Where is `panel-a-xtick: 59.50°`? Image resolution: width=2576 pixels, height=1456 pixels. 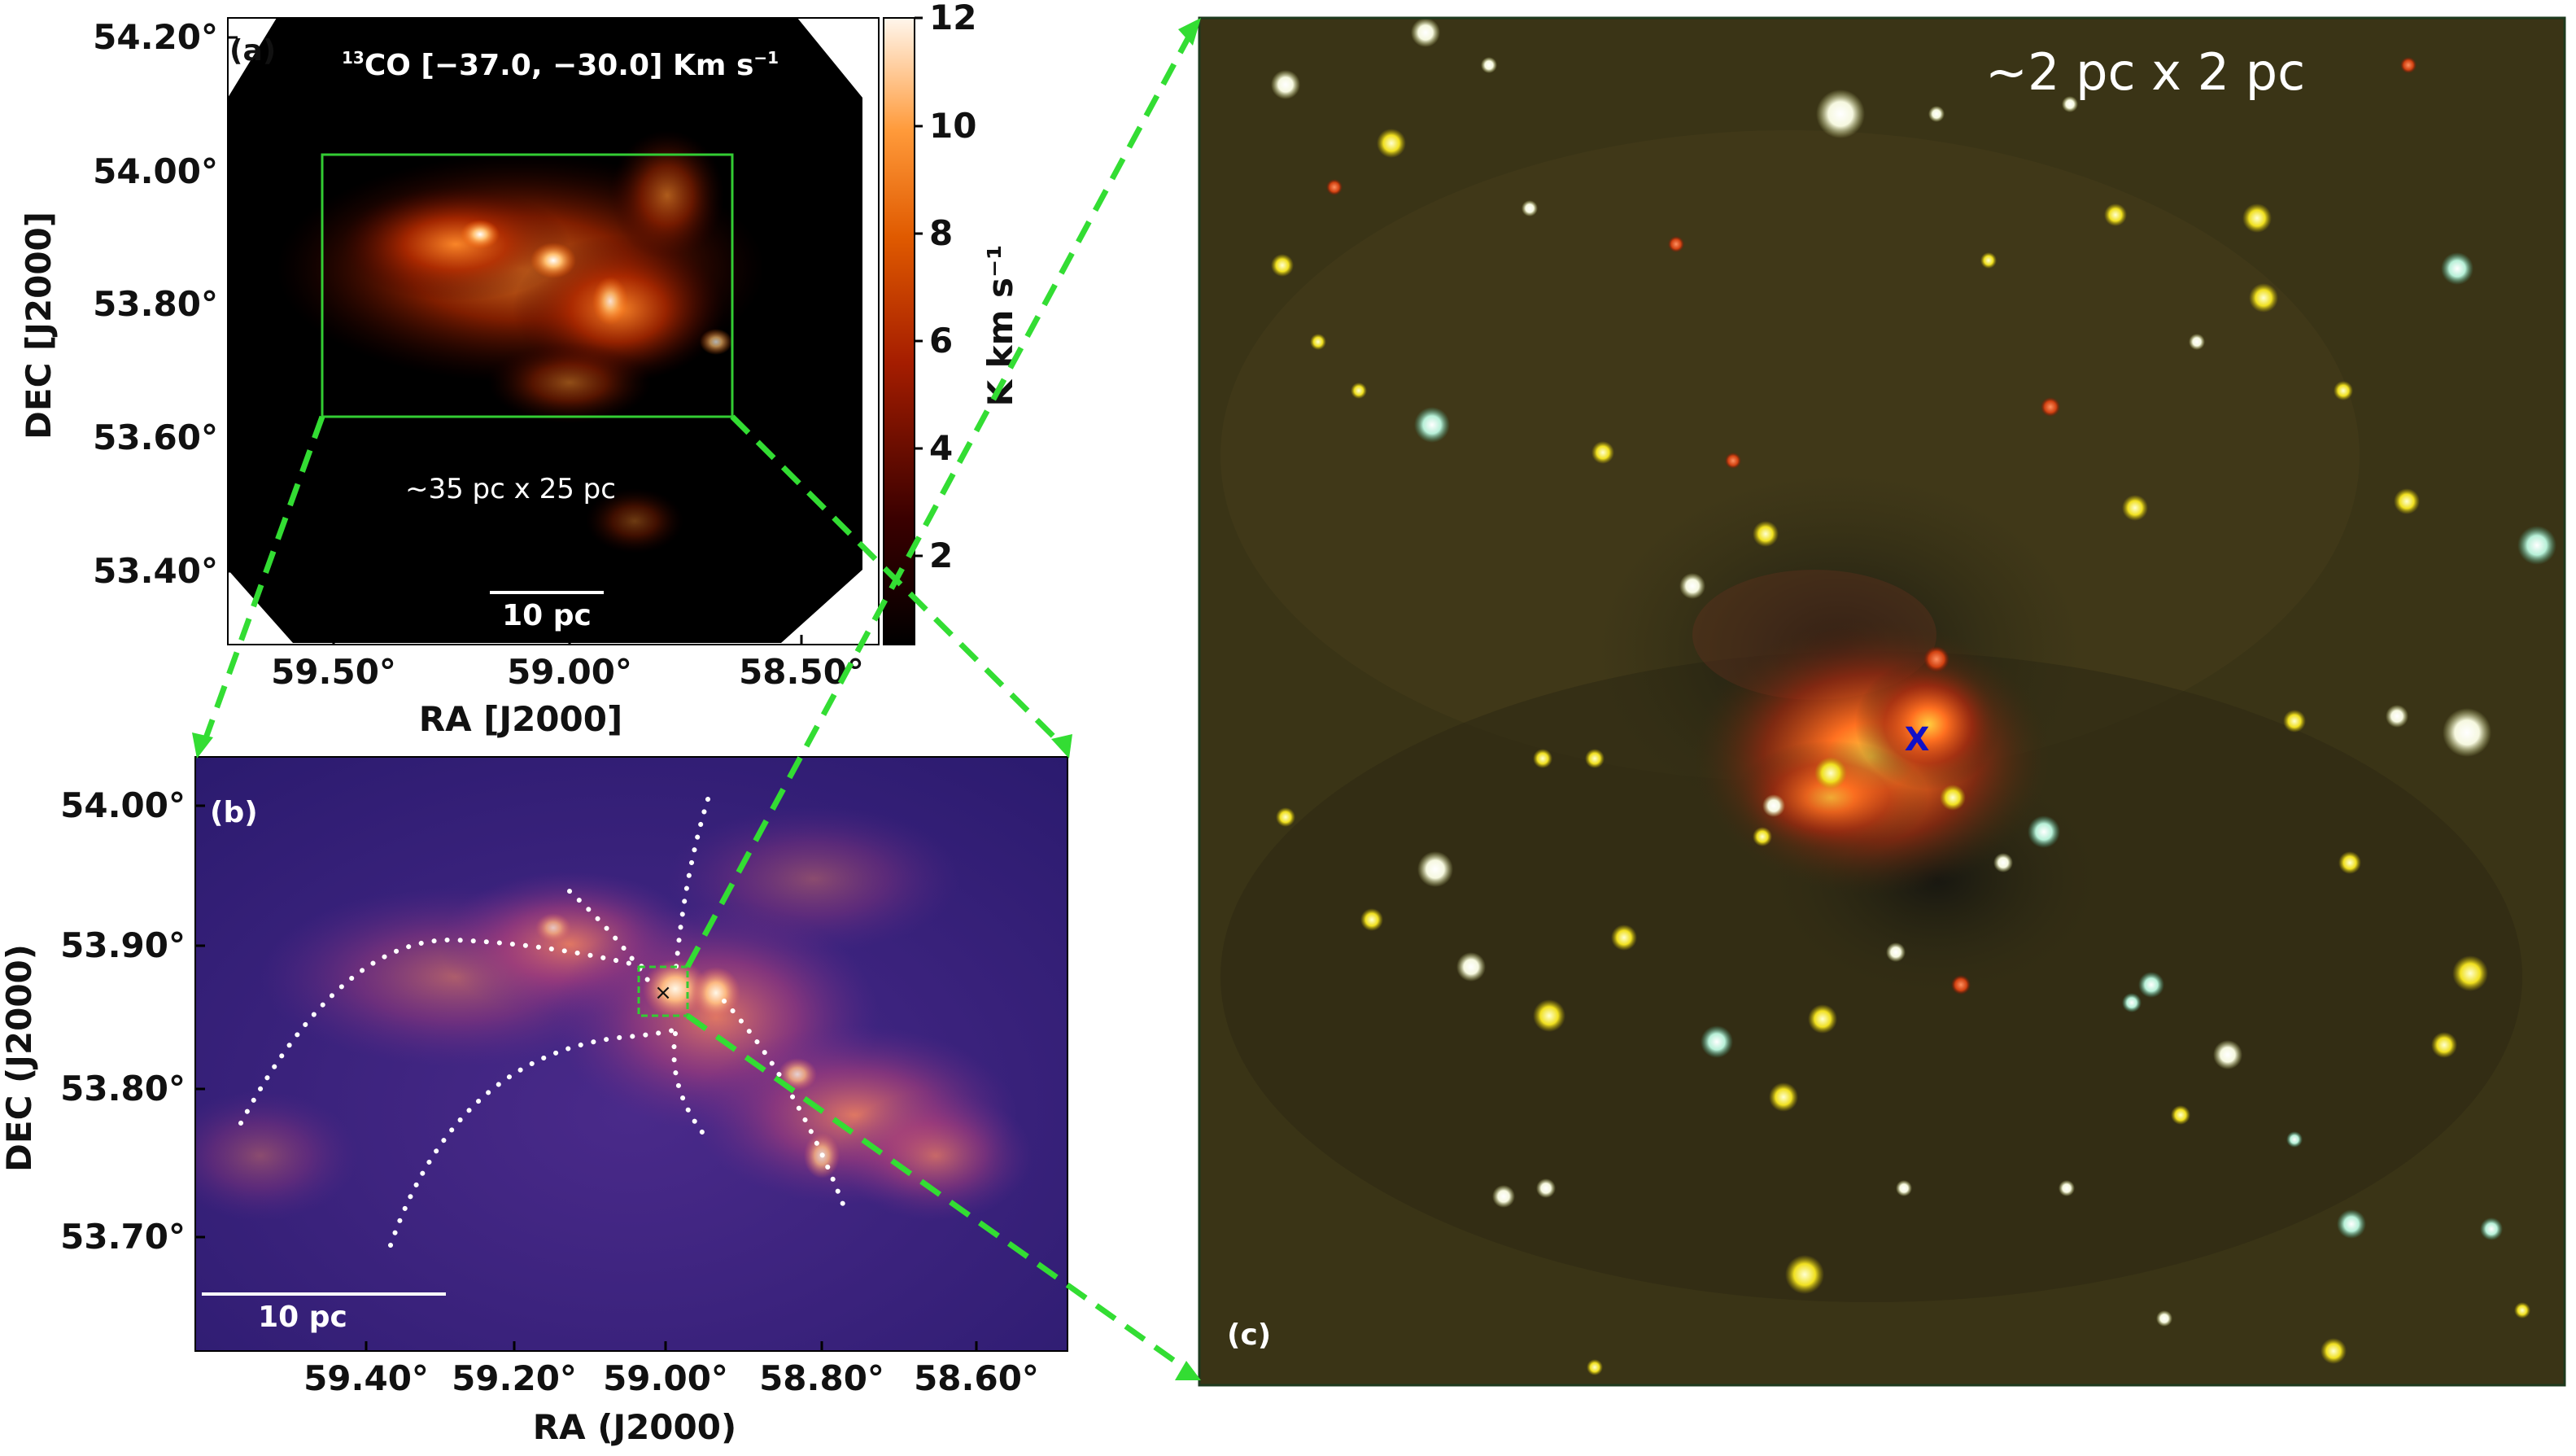 panel-a-xtick: 59.50° is located at coordinates (333, 672).